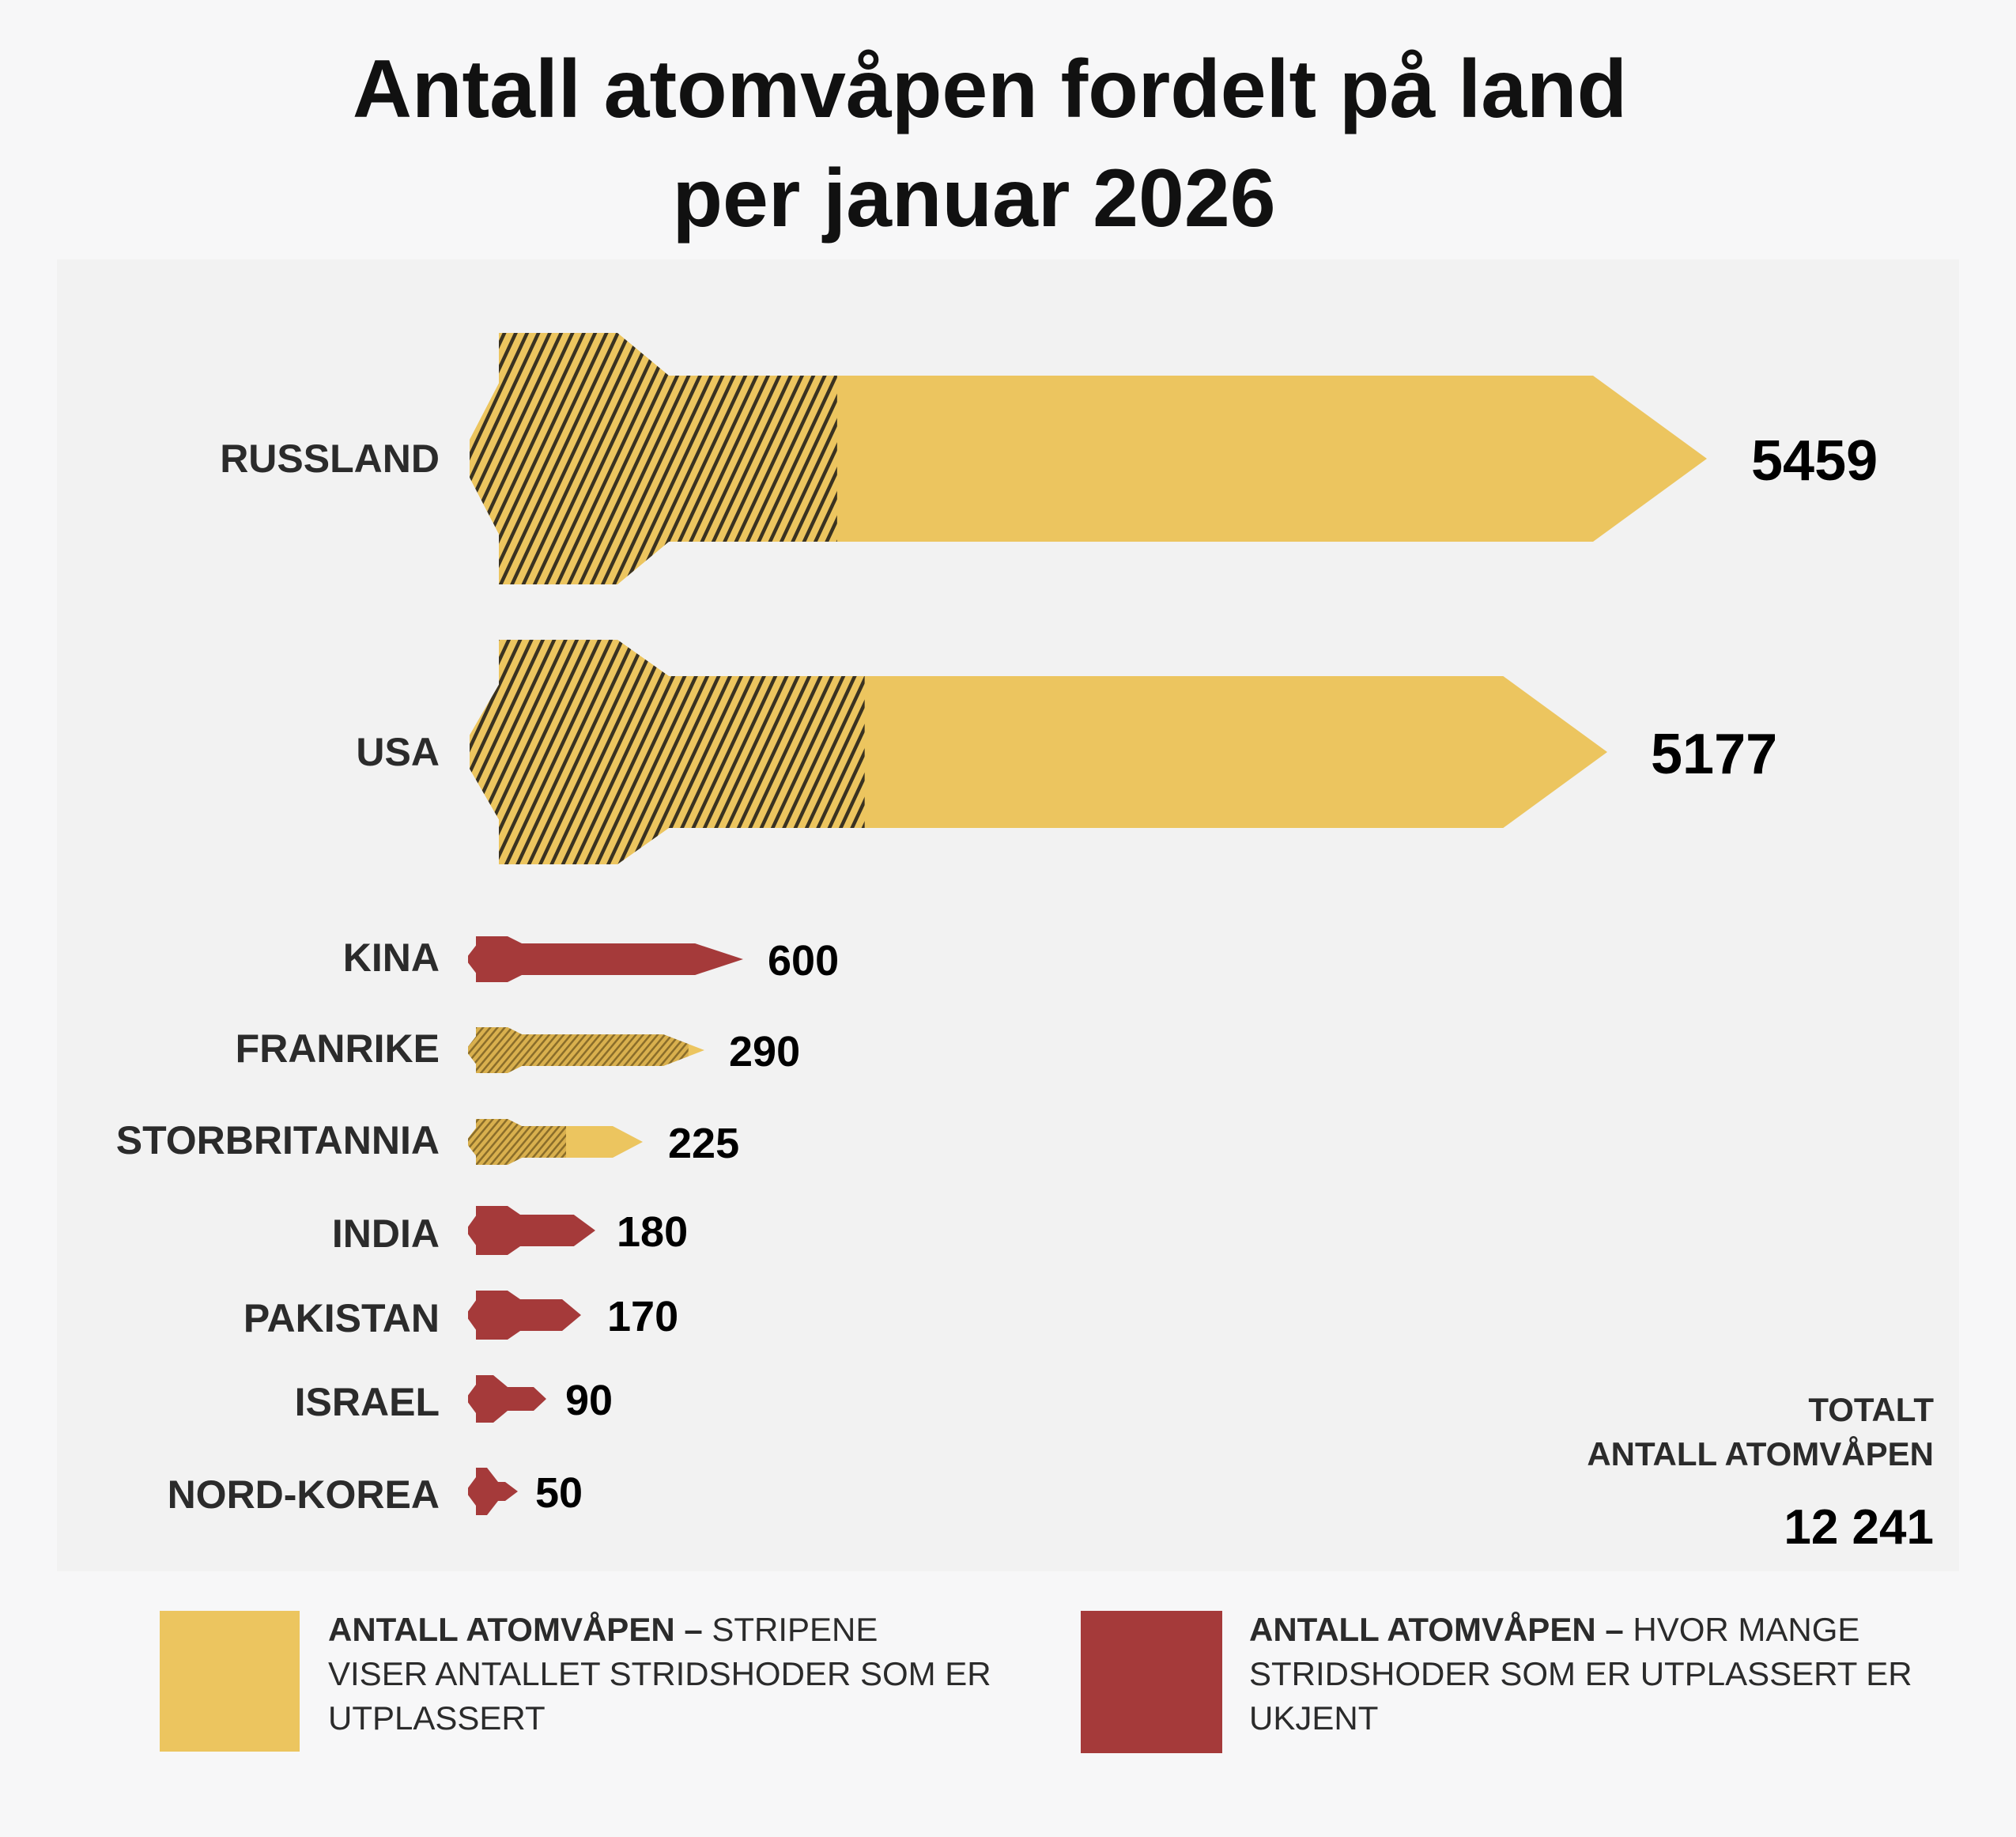  Describe the element at coordinates (278, 1140) in the screenshot. I see `category-label: STORBRITANNIA` at that location.